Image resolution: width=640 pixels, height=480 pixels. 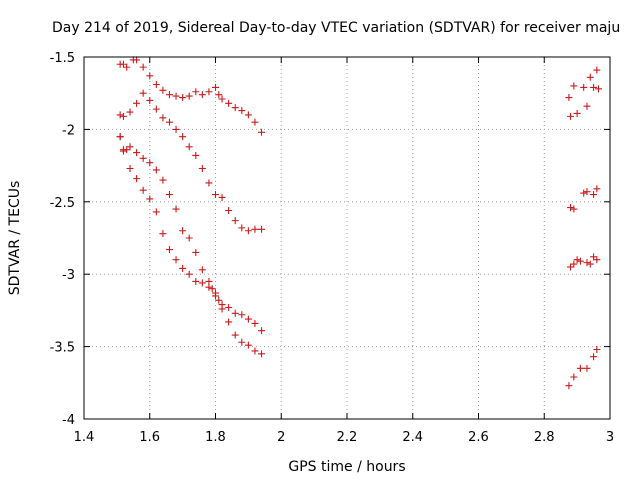 I want to click on y-tick-label: -4, so click(x=68, y=420).